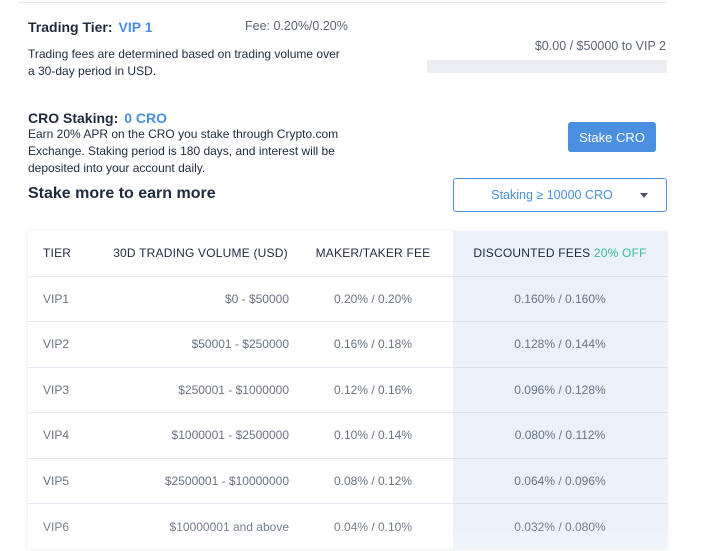 This screenshot has width=710, height=551. Describe the element at coordinates (373, 298) in the screenshot. I see `cell-fee: 0.20% / 0.20%` at that location.